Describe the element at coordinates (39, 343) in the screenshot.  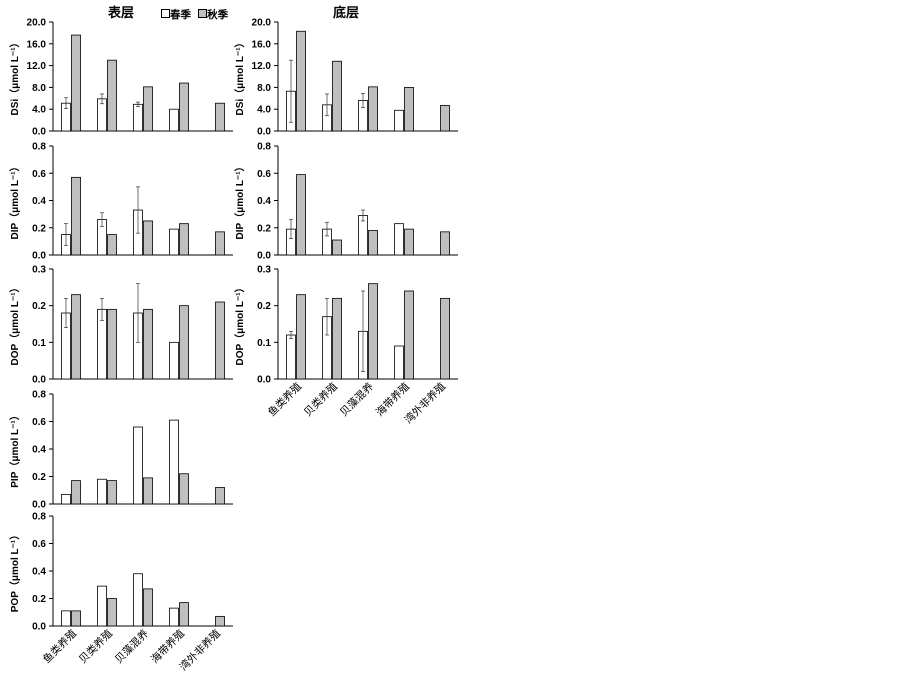
I see `y-tick-label-left-2-1: 0.1` at that location.